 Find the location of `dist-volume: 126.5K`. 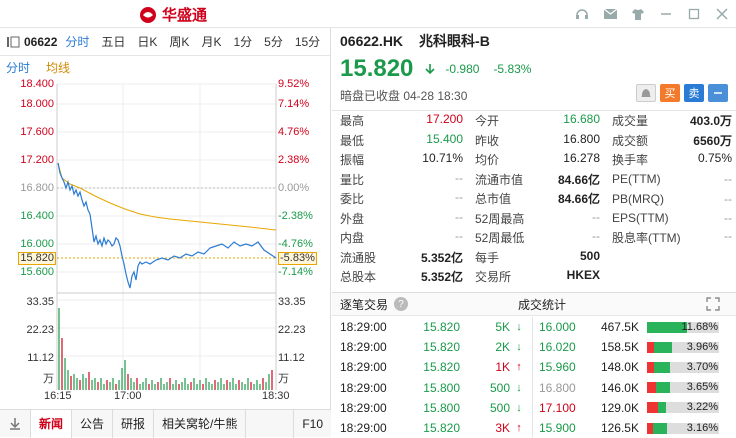

dist-volume: 126.5K is located at coordinates (619, 428).